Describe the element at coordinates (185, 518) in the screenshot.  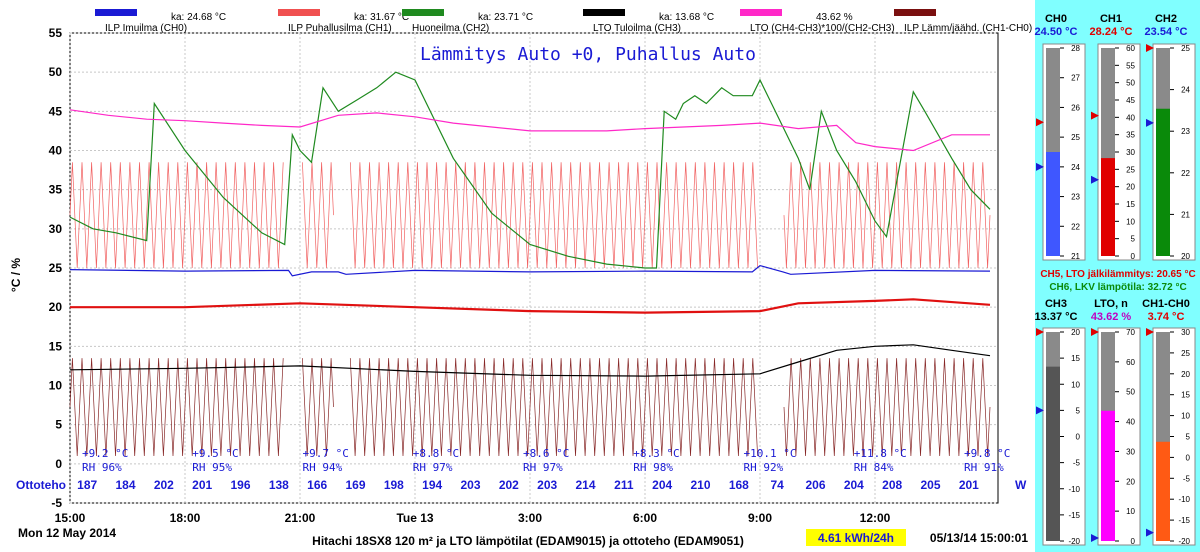
I see `x-tick-label: 18:00` at that location.